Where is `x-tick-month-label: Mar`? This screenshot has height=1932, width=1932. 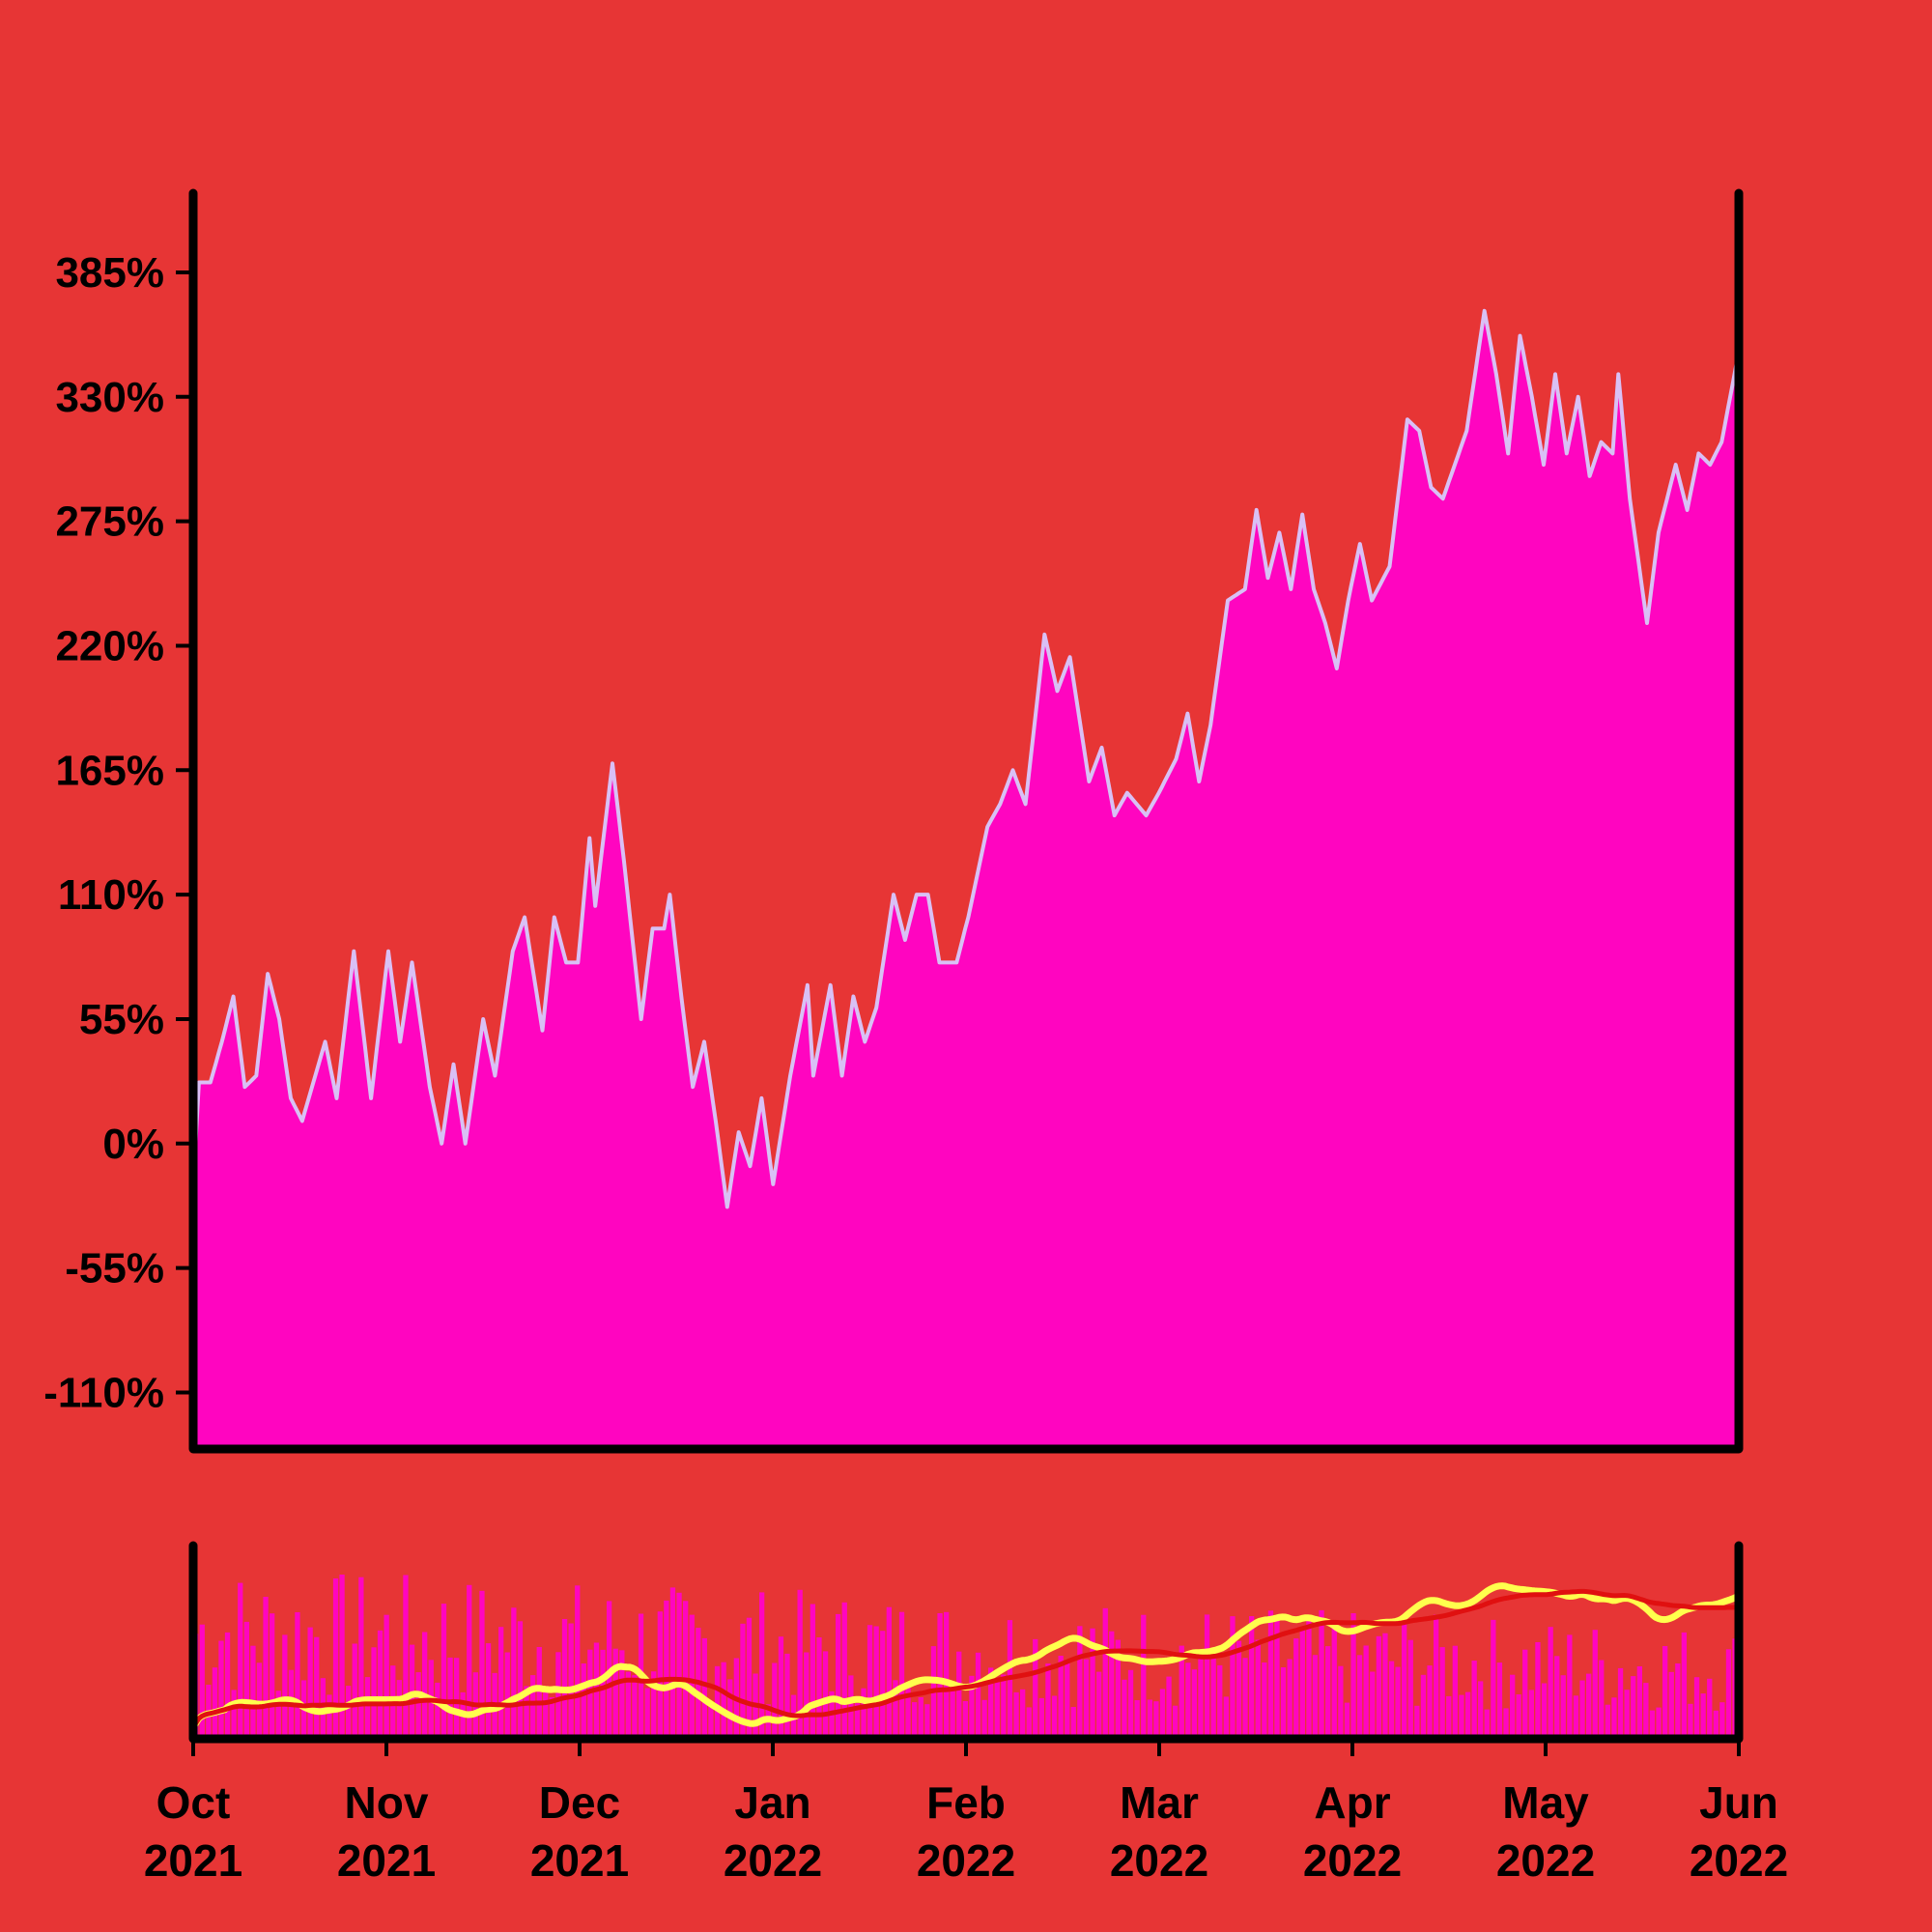
x-tick-month-label: Mar is located at coordinates (1159, 1802).